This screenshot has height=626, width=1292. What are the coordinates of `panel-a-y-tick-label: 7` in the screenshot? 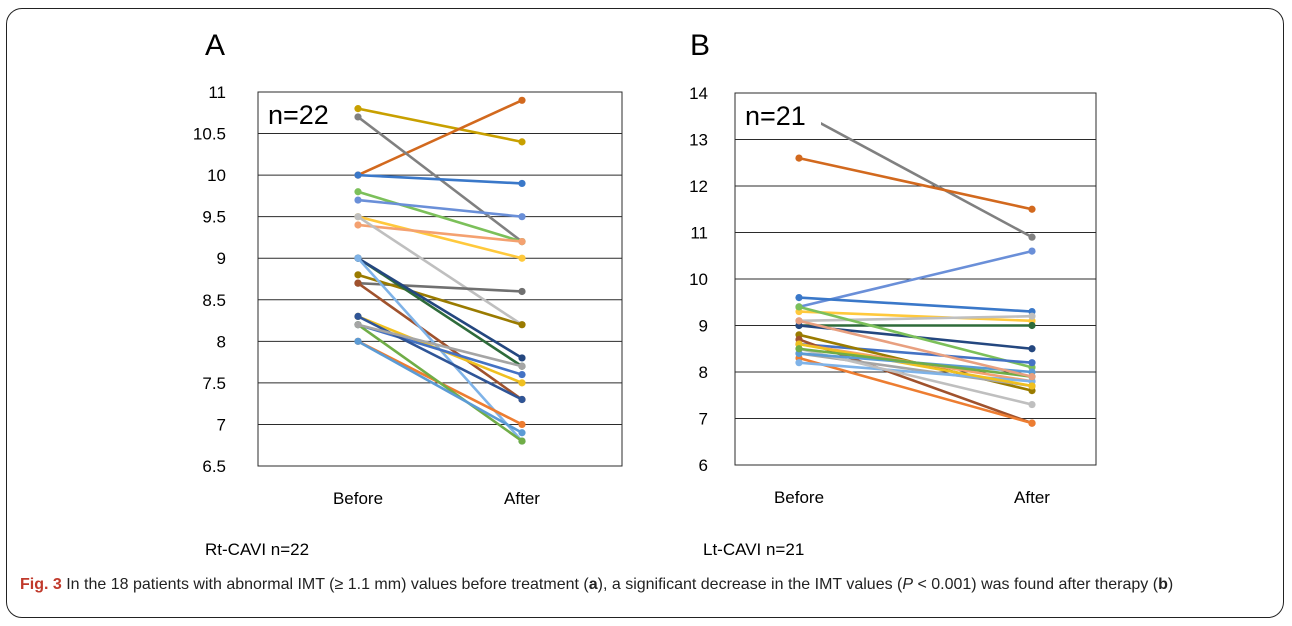 It's located at (221, 424).